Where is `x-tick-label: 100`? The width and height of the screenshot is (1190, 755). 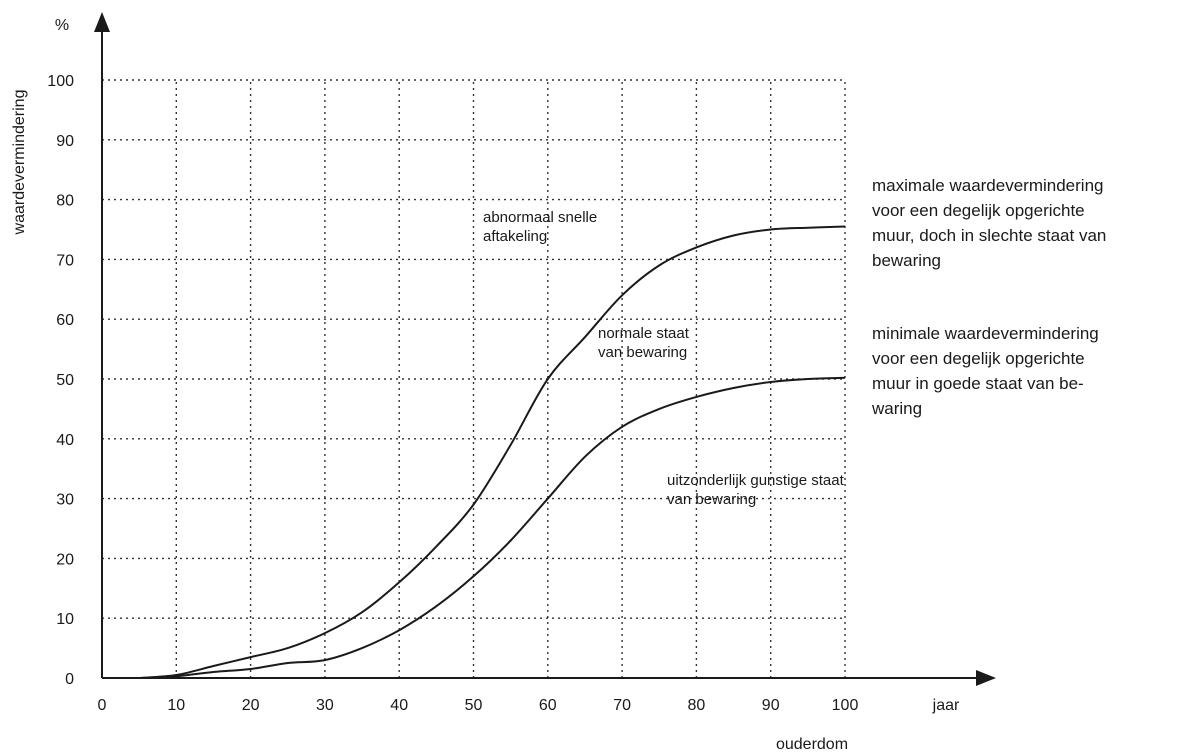 x-tick-label: 100 is located at coordinates (845, 705).